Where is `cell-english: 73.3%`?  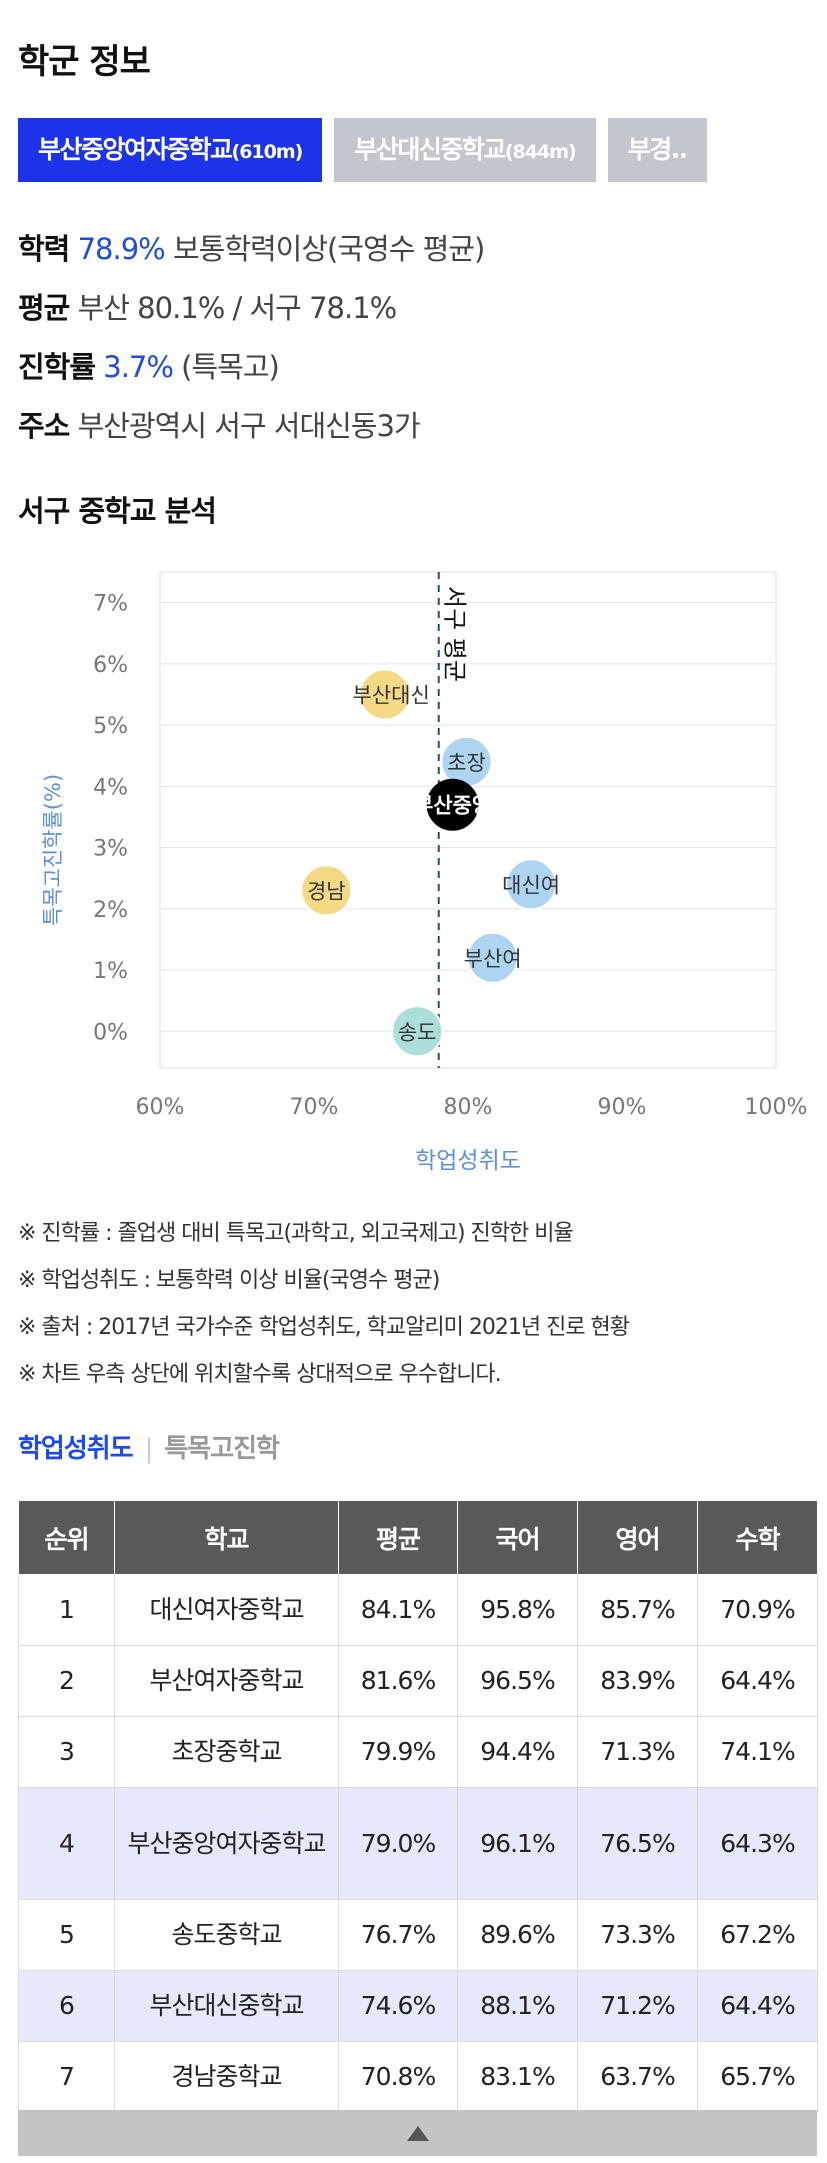
cell-english: 73.3% is located at coordinates (637, 1935).